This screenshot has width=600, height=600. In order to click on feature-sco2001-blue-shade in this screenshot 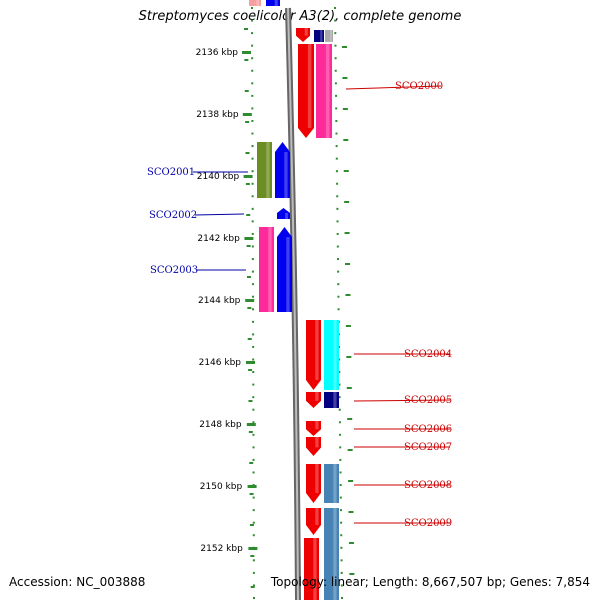, I will do `click(286, 175)`.